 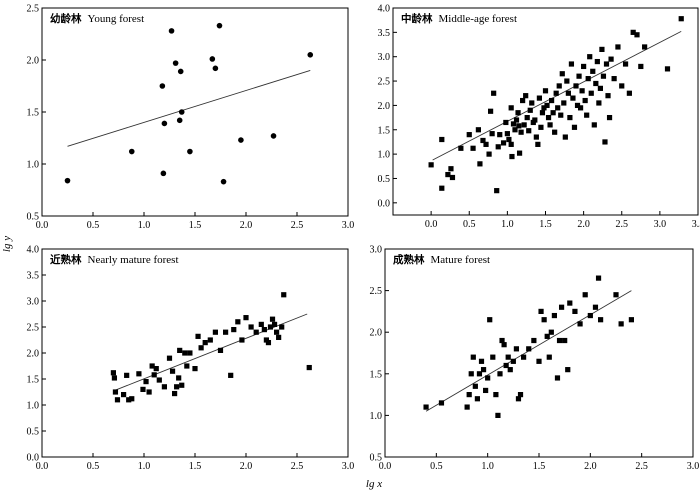 I want to click on panel-title-zh: 成熟林, so click(x=409, y=259).